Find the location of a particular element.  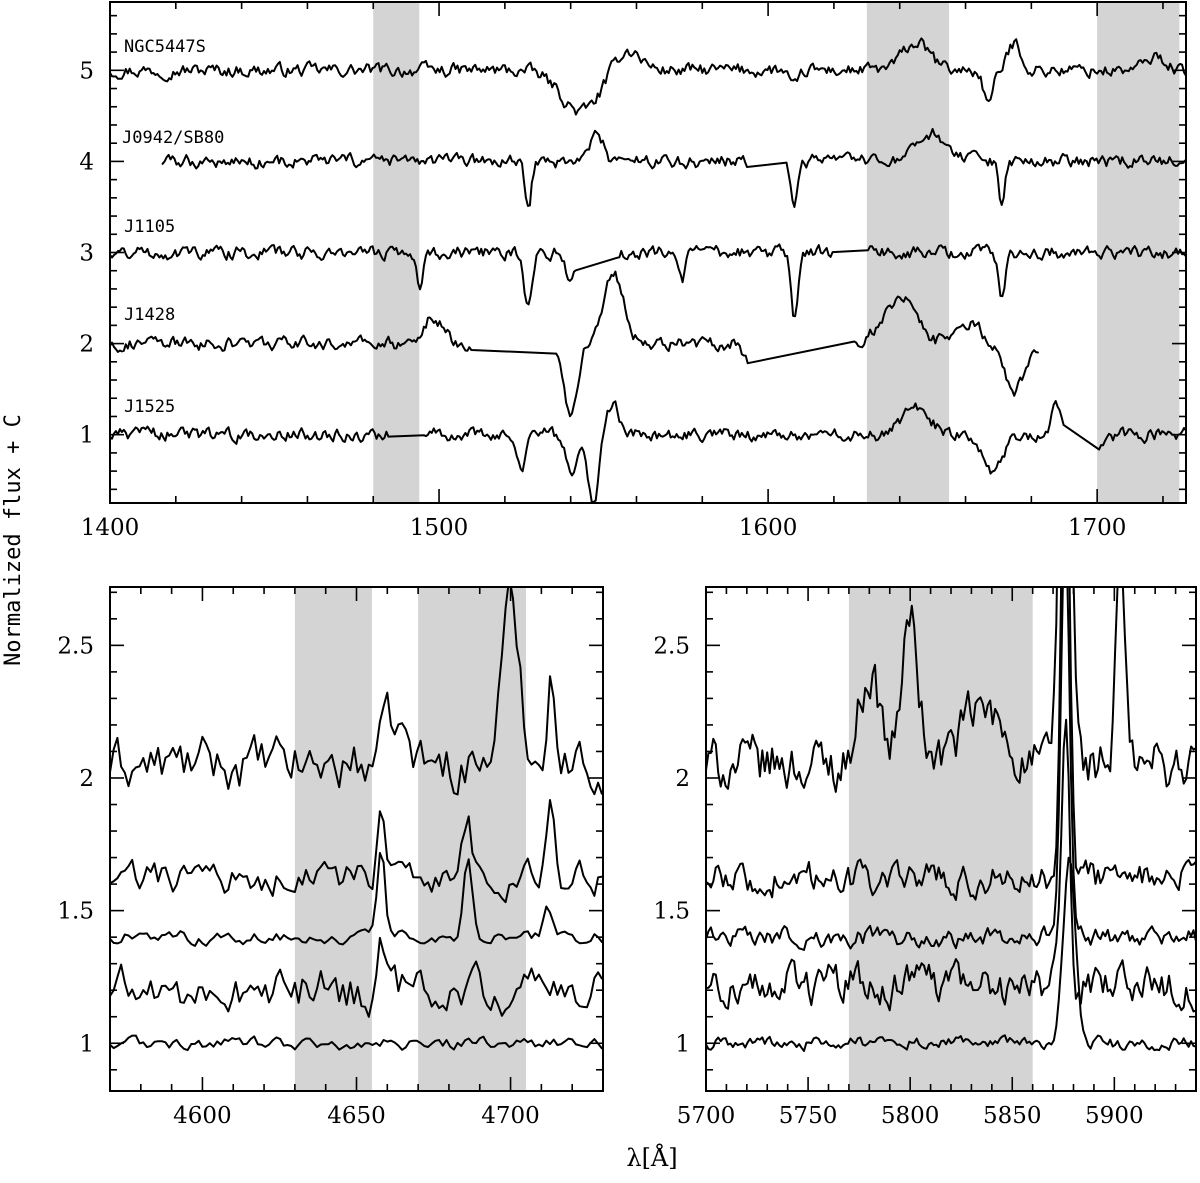

x-tick-label: 1600 is located at coordinates (768, 528).